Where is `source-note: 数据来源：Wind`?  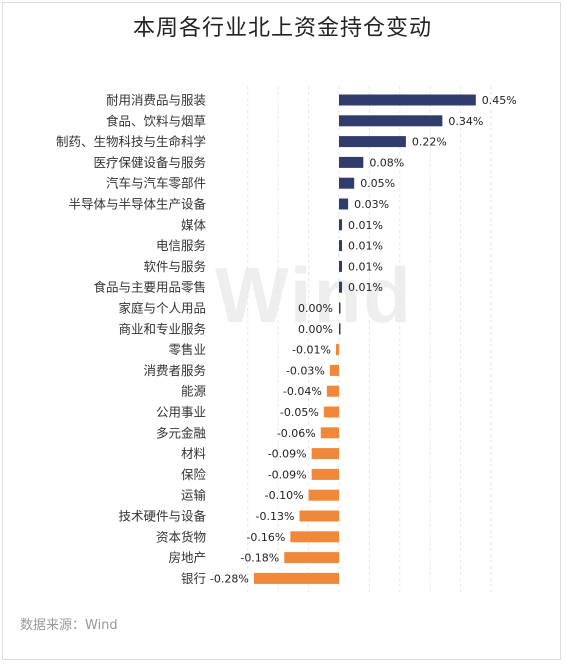 source-note: 数据来源：Wind is located at coordinates (69, 625).